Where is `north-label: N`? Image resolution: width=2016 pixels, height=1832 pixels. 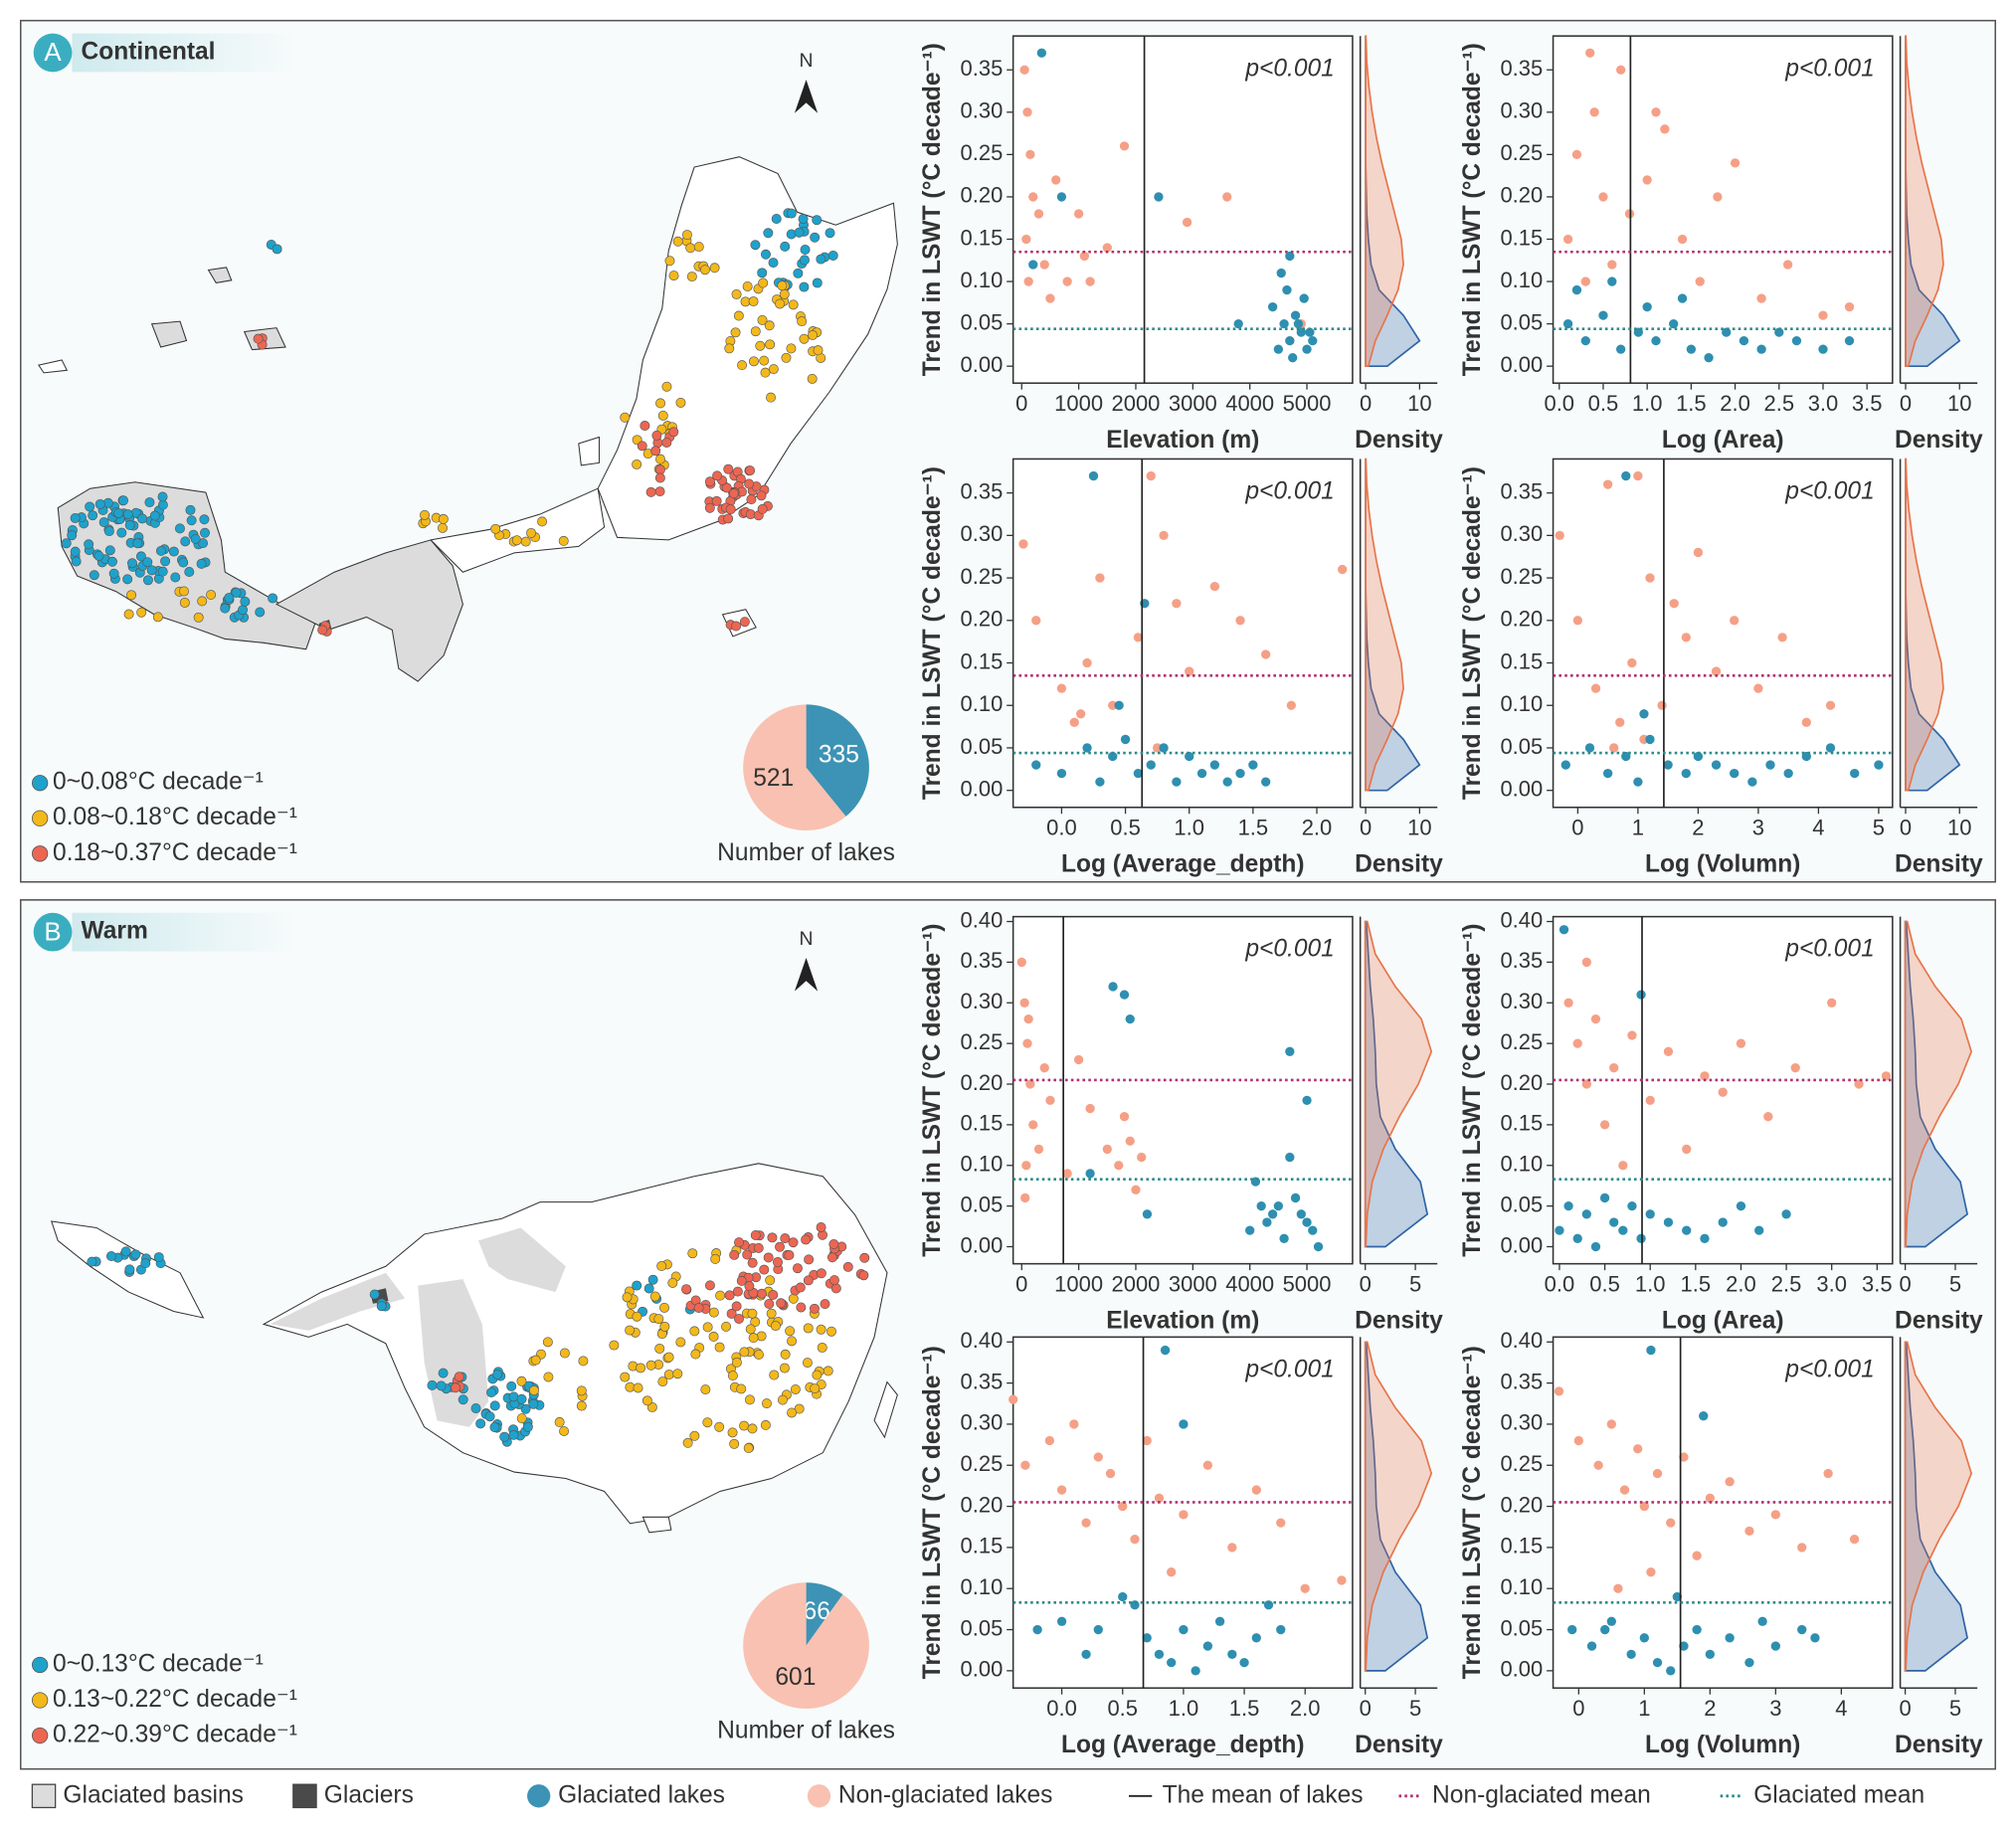
north-label: N is located at coordinates (807, 939).